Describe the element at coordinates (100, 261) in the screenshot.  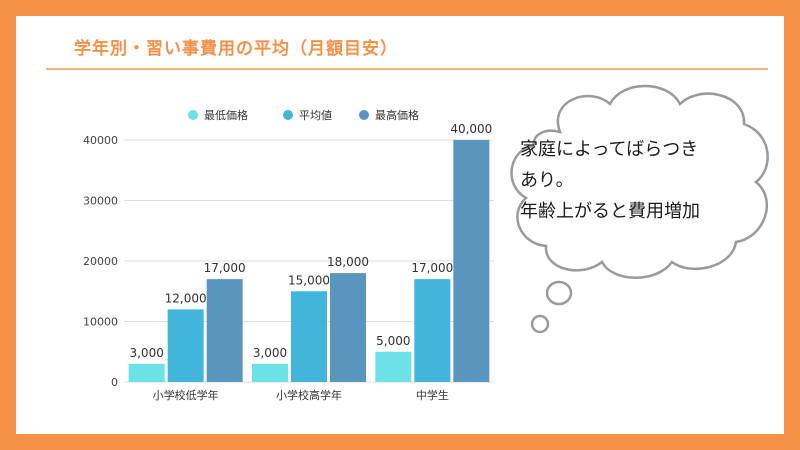
I see `y-tick-label: 20000` at that location.